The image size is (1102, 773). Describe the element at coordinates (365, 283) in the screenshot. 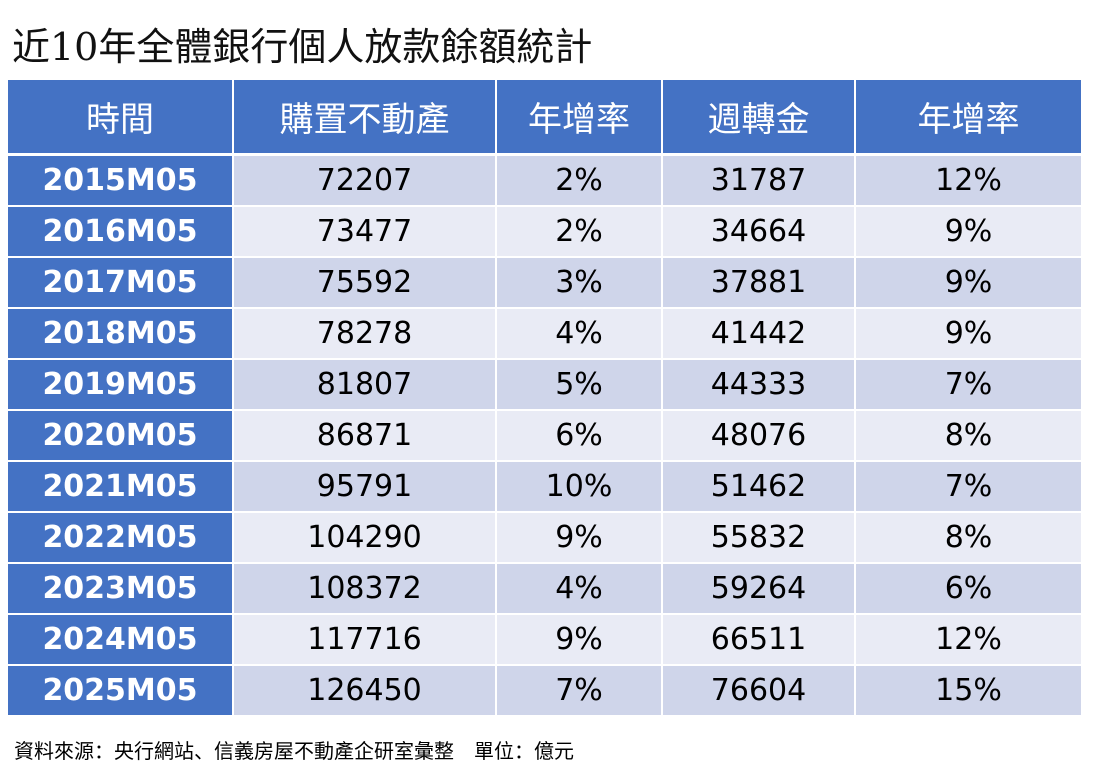

I see `real-estate-value: 75592` at that location.